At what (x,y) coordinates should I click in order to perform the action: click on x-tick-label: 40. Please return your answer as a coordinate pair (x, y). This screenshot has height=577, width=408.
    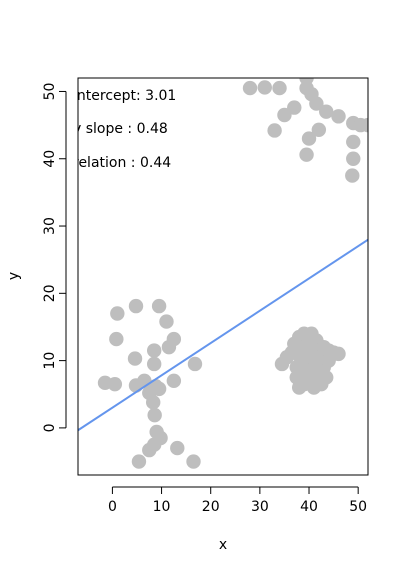
    Looking at the image, I should click on (309, 507).